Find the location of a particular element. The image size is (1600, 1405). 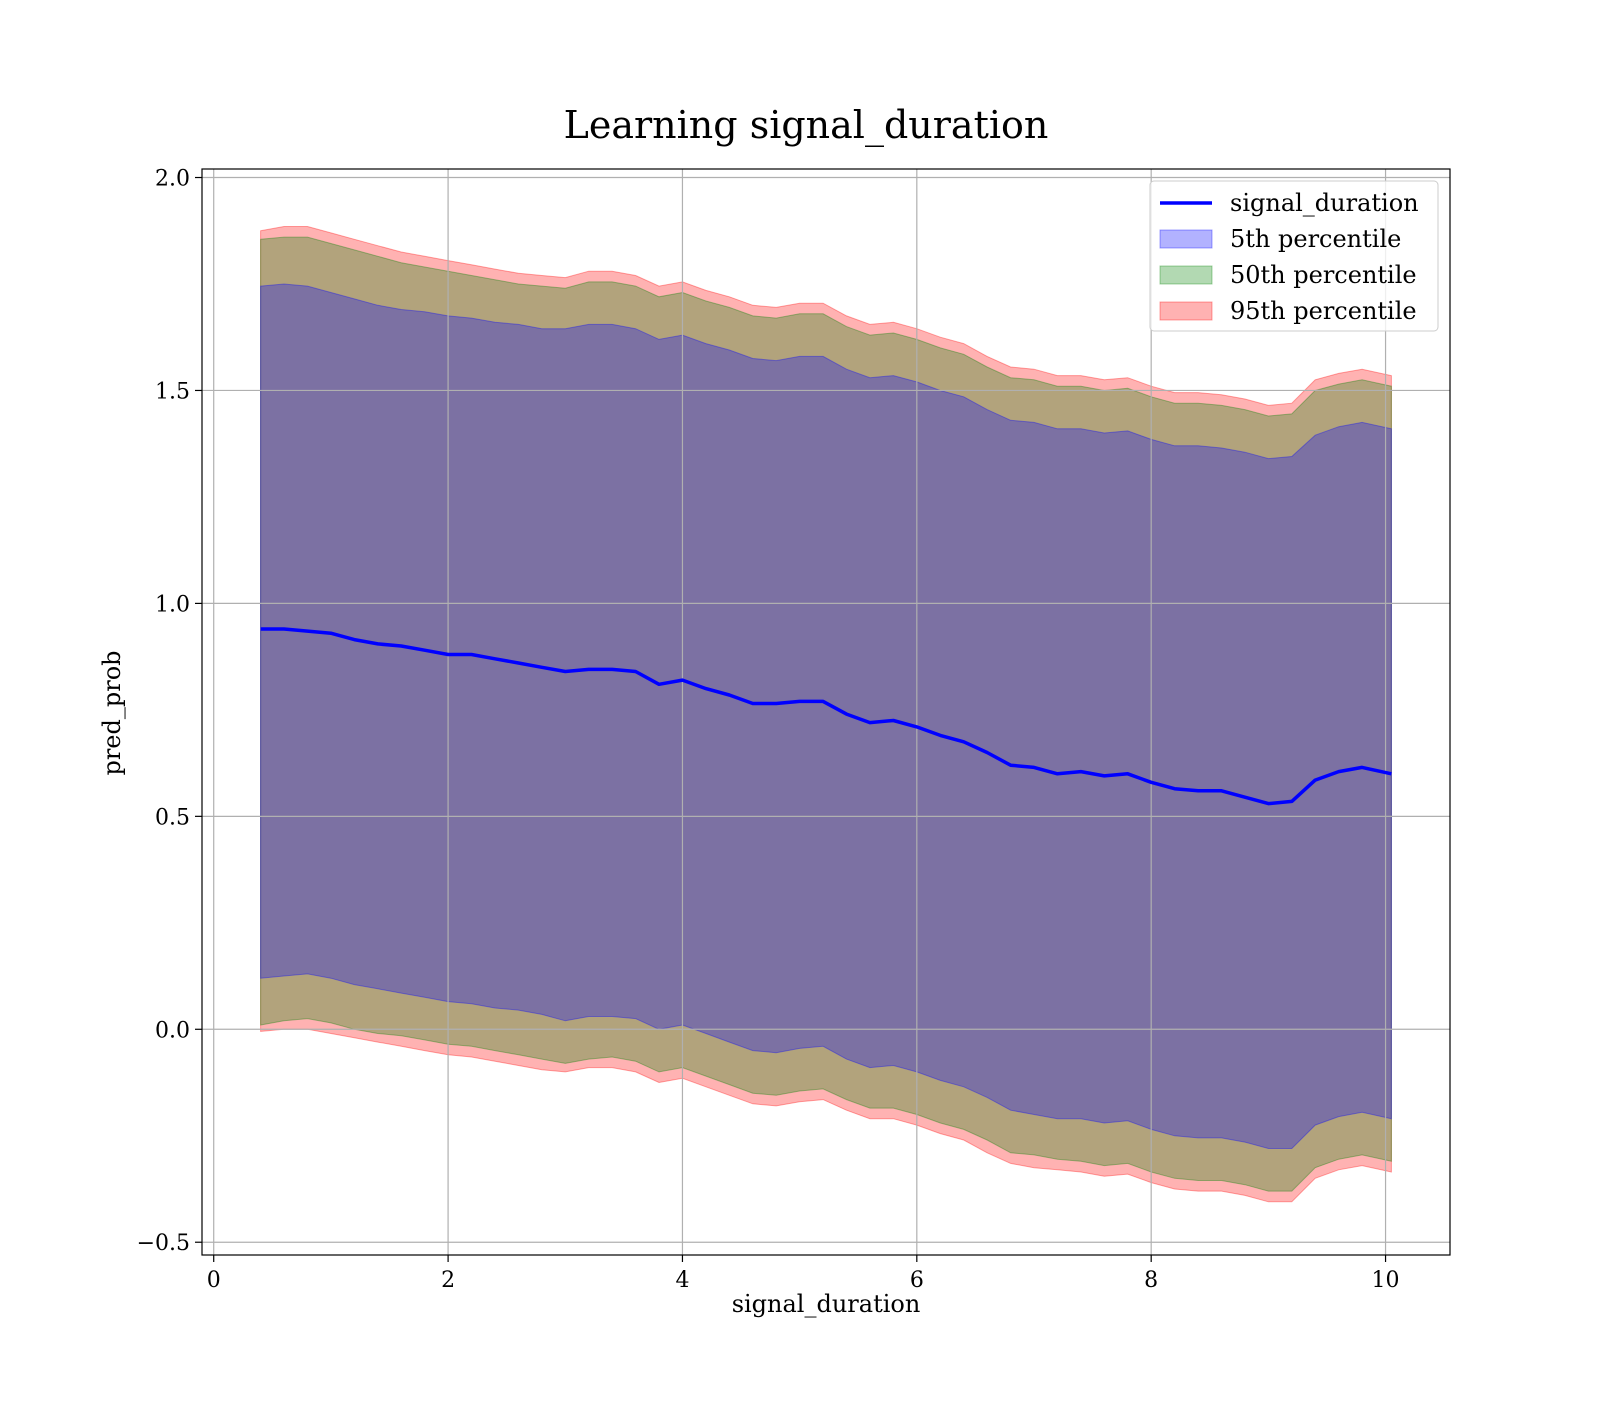

line-layer is located at coordinates (826, 716).